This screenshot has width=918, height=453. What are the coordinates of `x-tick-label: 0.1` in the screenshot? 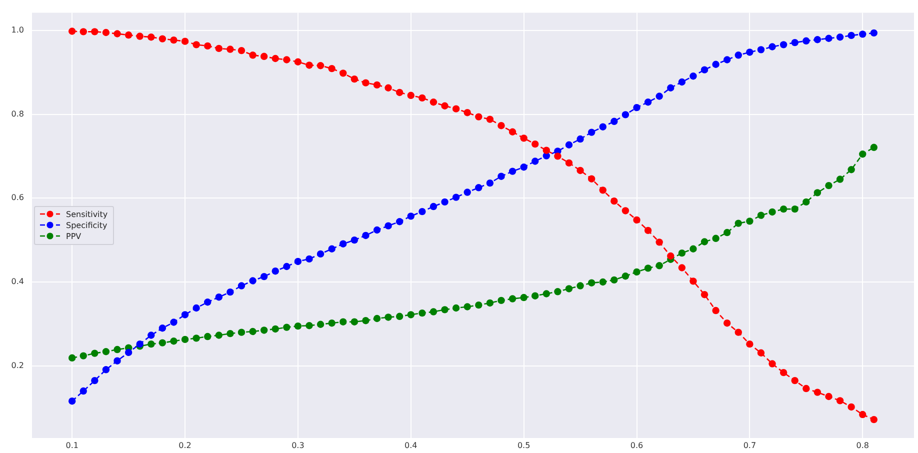 It's located at (72, 445).